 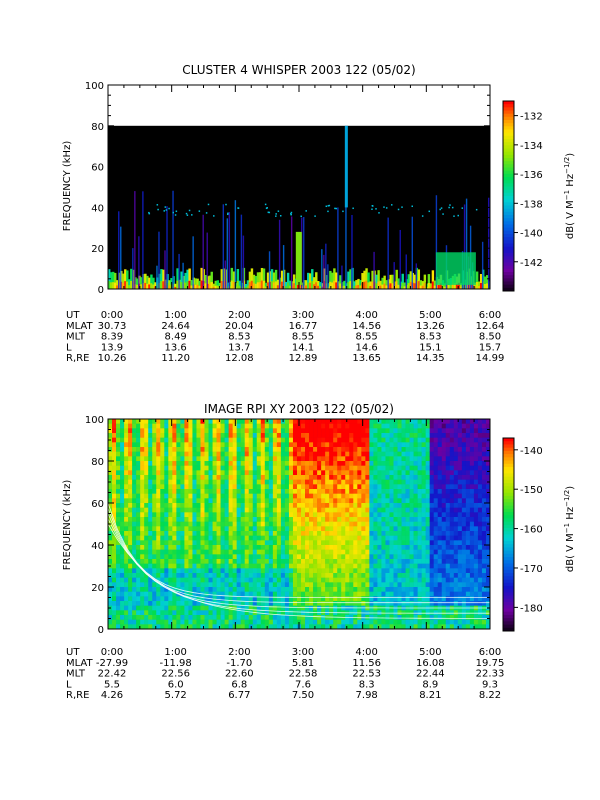 I want to click on colorbar-tick-label: -136, so click(x=531, y=175).